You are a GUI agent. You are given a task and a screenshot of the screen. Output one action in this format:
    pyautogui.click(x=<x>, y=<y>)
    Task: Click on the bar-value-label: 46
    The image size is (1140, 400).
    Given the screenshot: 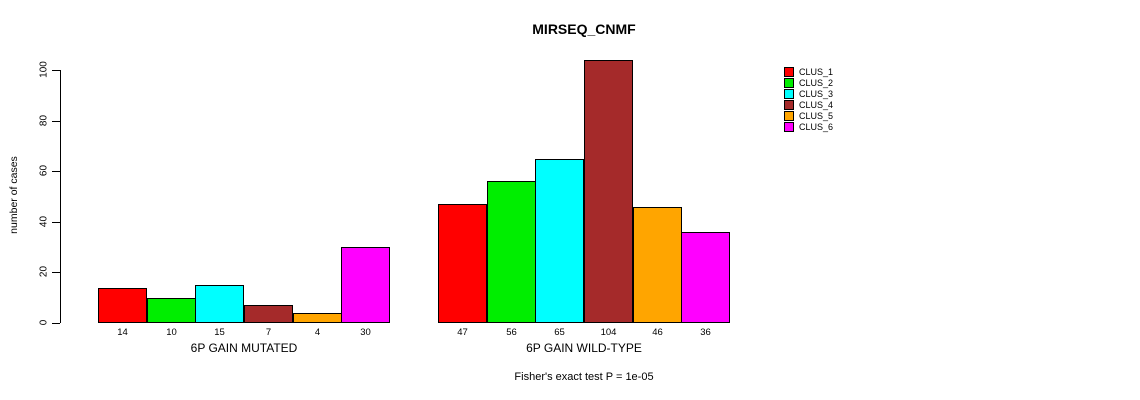 What is the action you would take?
    pyautogui.click(x=657, y=332)
    